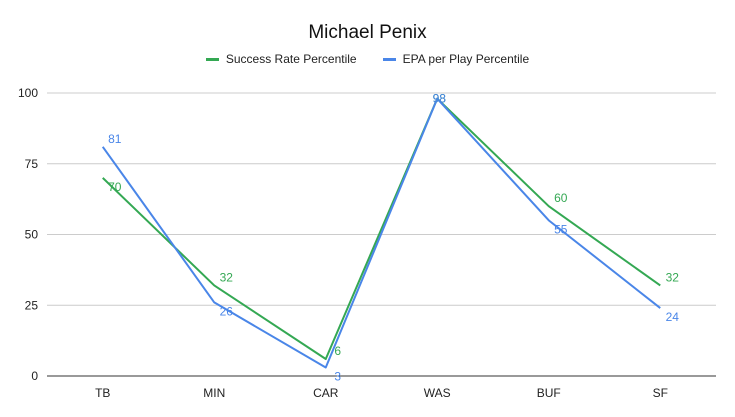  Describe the element at coordinates (466, 59) in the screenshot. I see `legend-label-epa-per-play: EPA per Play Percentile` at that location.